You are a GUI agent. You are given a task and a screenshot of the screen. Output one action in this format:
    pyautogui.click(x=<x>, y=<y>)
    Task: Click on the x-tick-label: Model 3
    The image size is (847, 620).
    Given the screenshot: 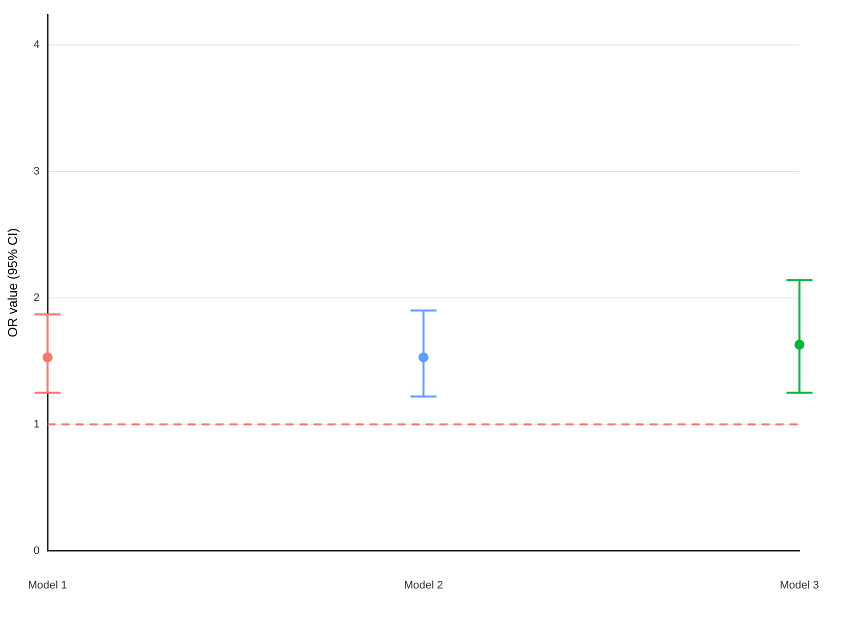 What is the action you would take?
    pyautogui.click(x=800, y=585)
    